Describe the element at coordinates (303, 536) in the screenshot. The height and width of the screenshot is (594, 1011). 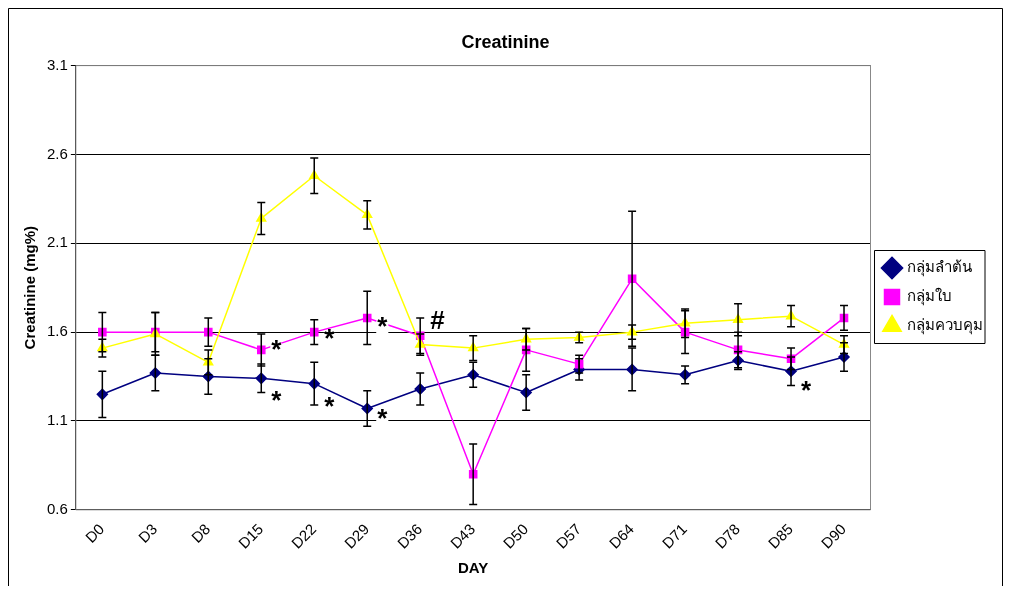
I see `x-tick-label: D22` at that location.